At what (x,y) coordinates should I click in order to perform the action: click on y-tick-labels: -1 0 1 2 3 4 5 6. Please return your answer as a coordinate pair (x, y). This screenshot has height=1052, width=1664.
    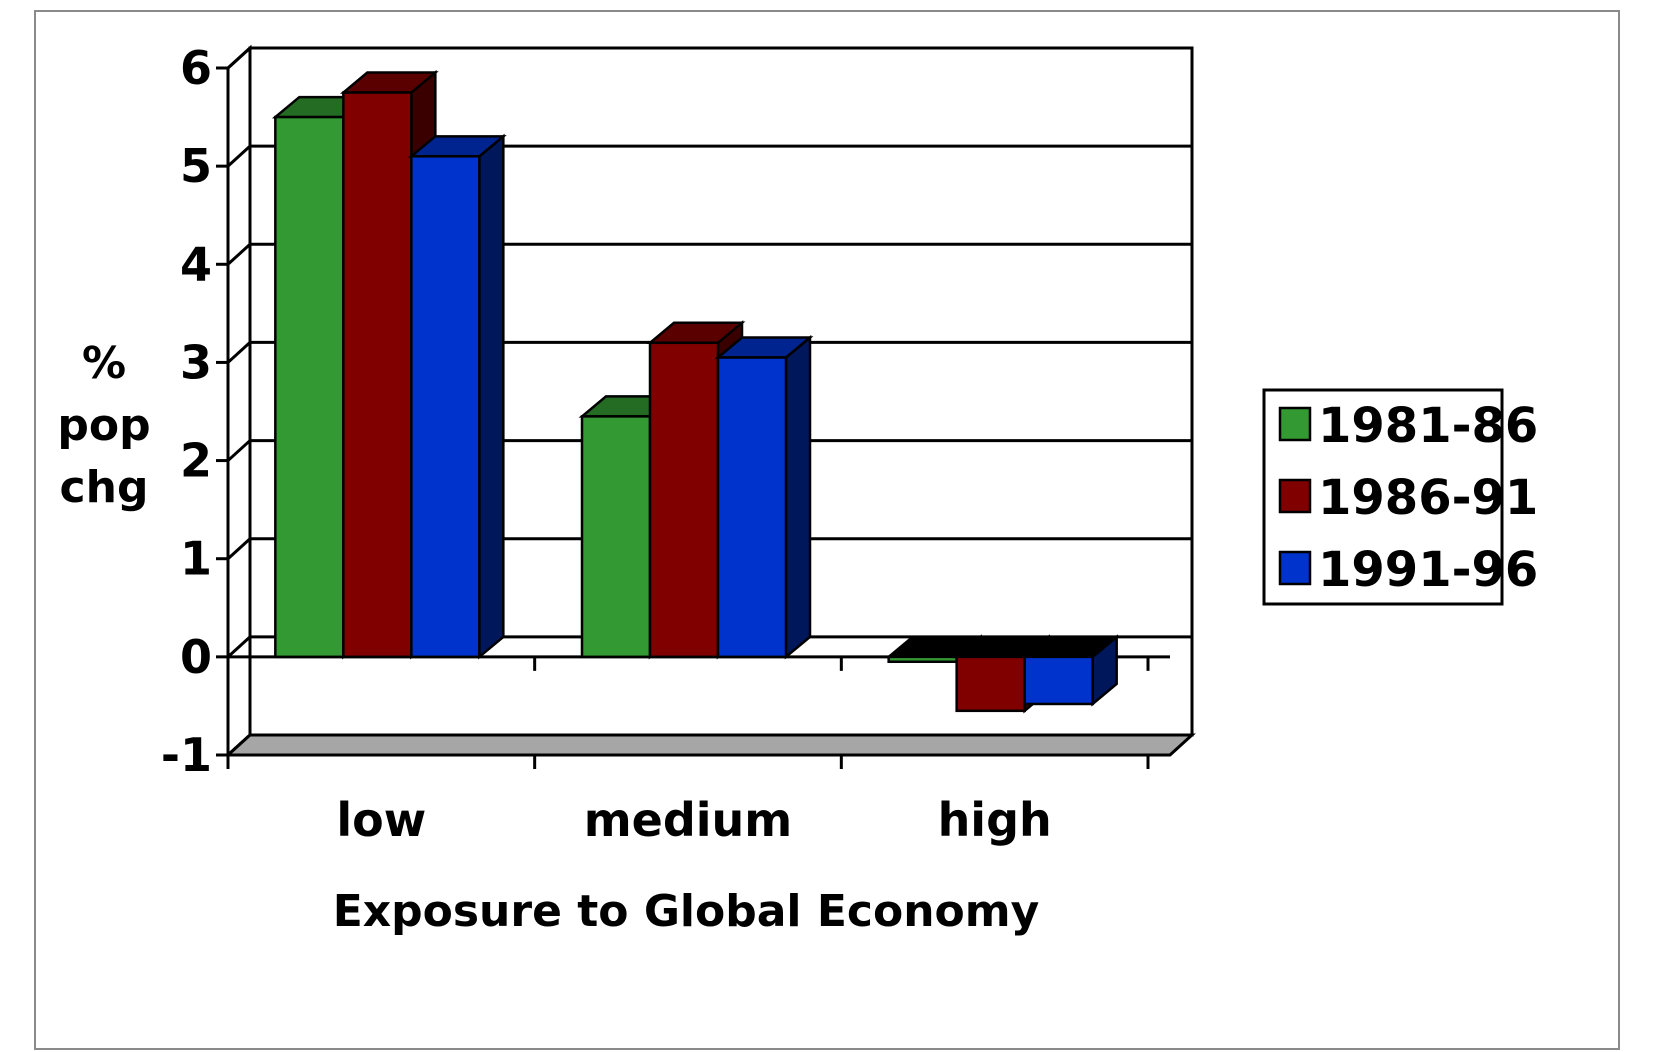
    Looking at the image, I should click on (186, 411).